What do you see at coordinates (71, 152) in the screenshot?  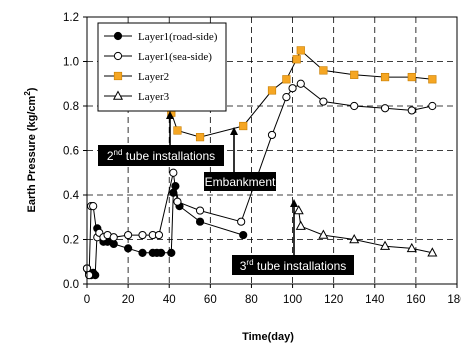 I see `y-tick-label: 0.6` at bounding box center [71, 152].